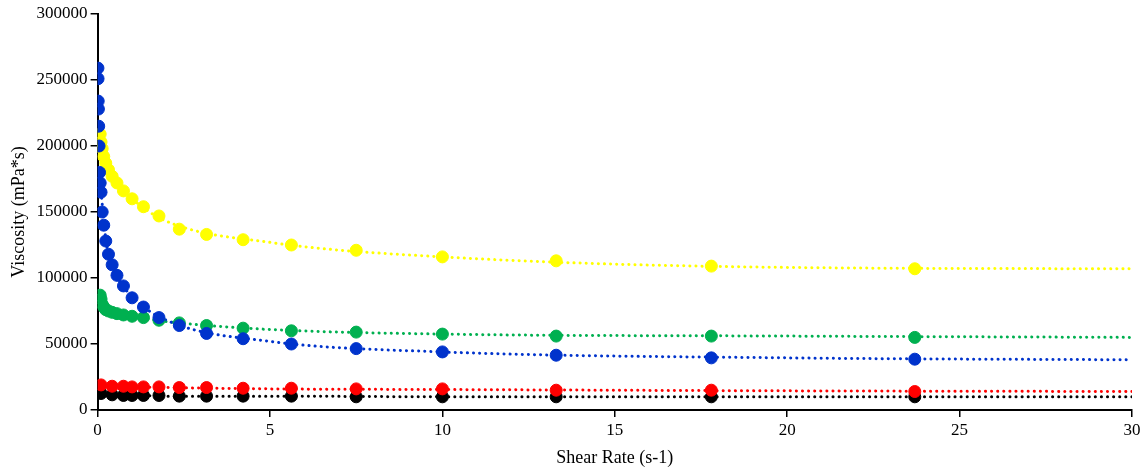 The image size is (1146, 473). I want to click on y-tick-label: 300000, so click(62, 13).